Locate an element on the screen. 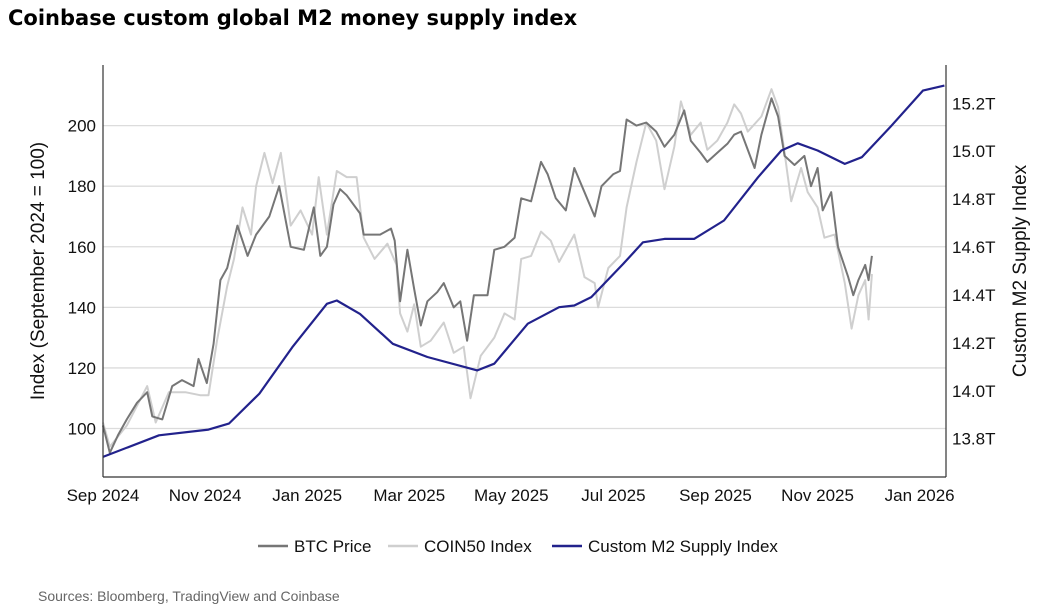 The height and width of the screenshot is (613, 1042). y2-tick-label: 13.8T is located at coordinates (973, 439).